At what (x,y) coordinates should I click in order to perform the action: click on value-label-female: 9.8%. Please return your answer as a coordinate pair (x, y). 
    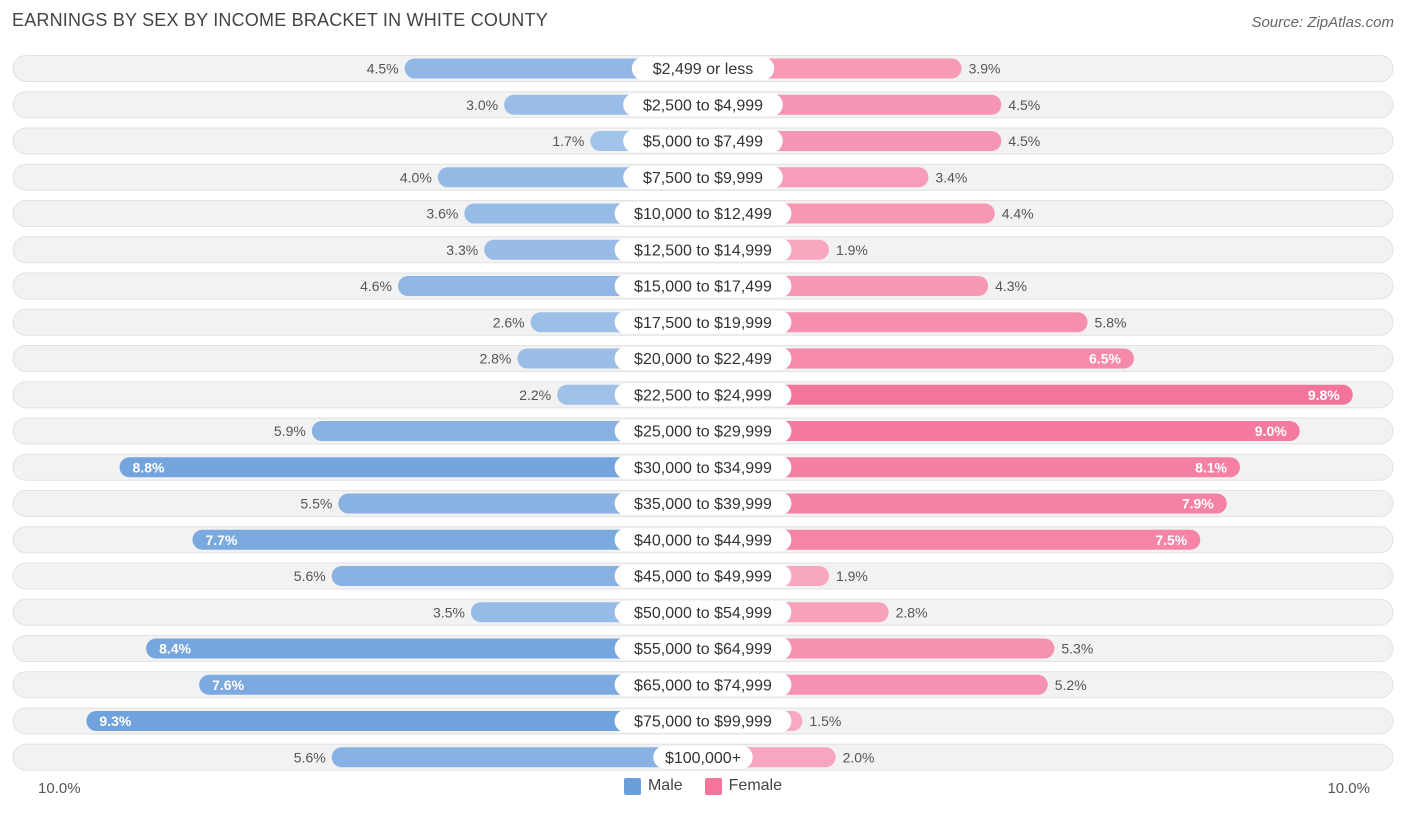
    Looking at the image, I should click on (1324, 395).